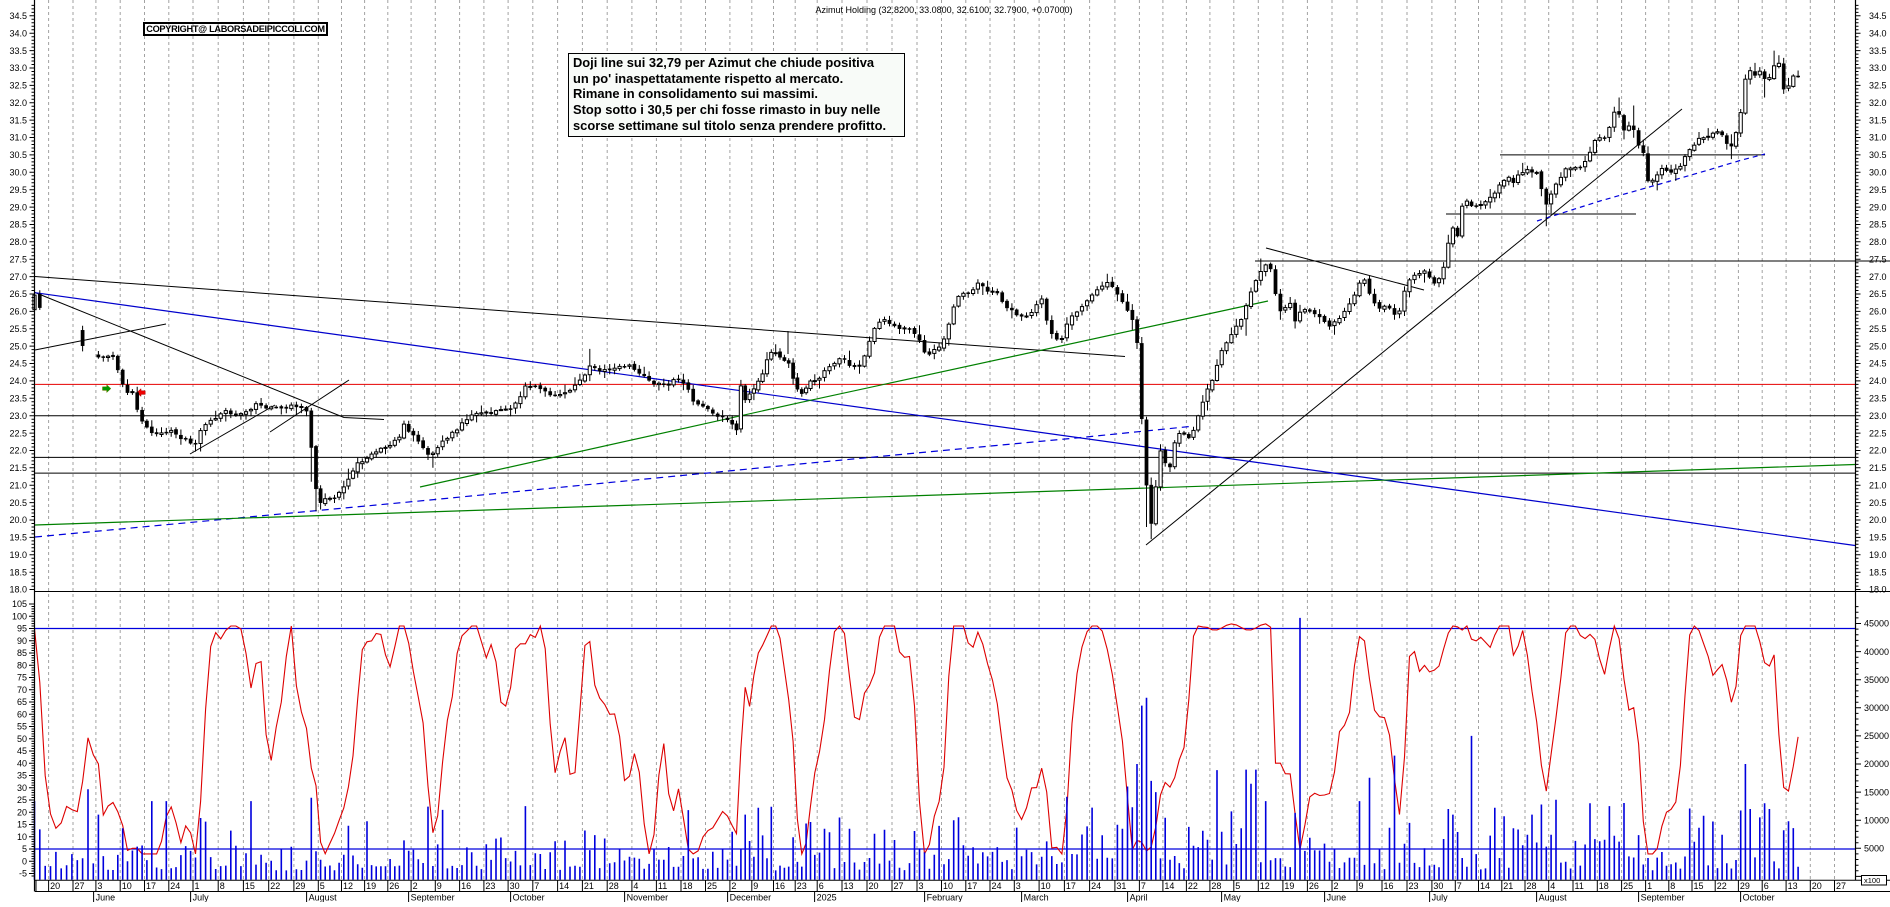 The width and height of the screenshot is (1890, 907). What do you see at coordinates (250, 886) in the screenshot?
I see `svg-text: 15` at bounding box center [250, 886].